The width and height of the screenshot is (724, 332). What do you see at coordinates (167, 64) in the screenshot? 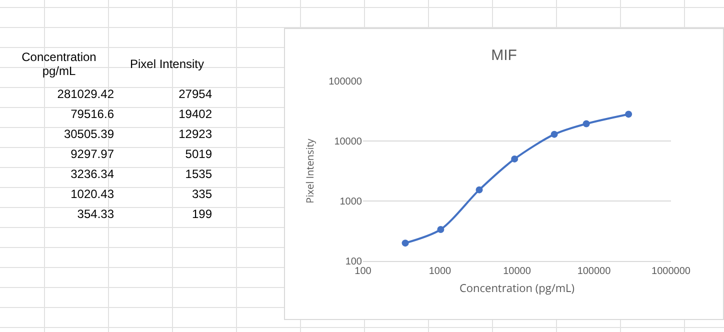
I see `text: Pixel Intensity` at bounding box center [167, 64].